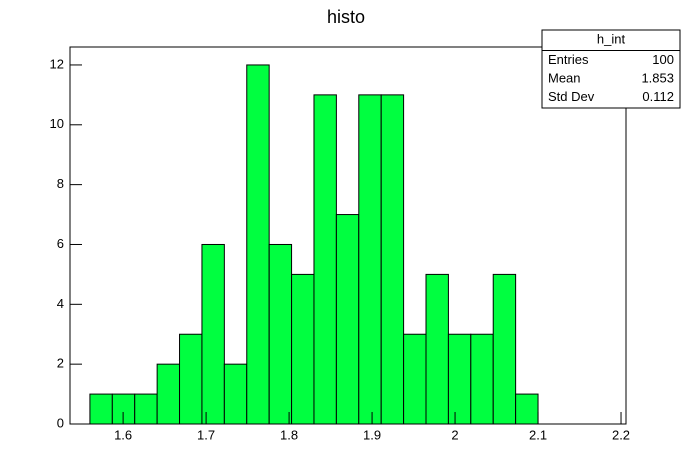  Describe the element at coordinates (657, 78) in the screenshot. I see `stats-value: 1.853` at that location.